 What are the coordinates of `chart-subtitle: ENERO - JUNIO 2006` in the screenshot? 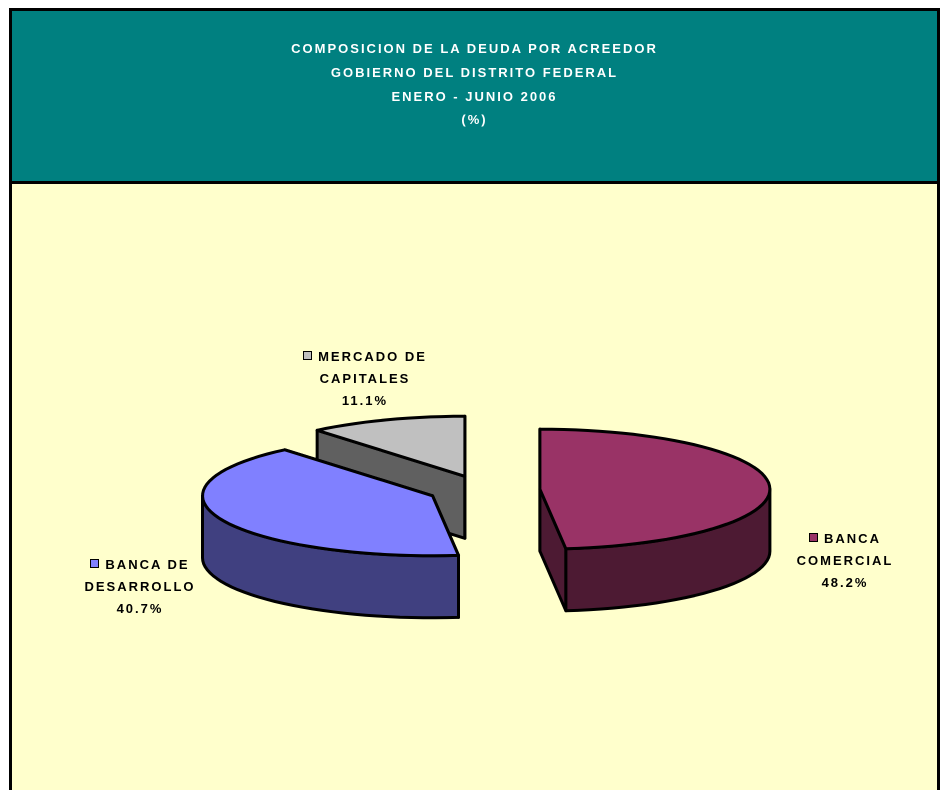 It's located at (474, 96).